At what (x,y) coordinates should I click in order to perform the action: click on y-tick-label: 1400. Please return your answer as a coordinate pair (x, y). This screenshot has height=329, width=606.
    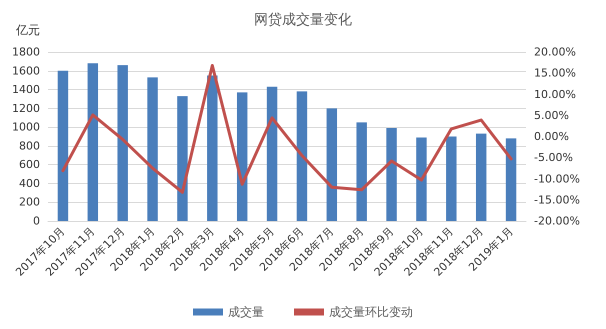
    Looking at the image, I should click on (26, 89).